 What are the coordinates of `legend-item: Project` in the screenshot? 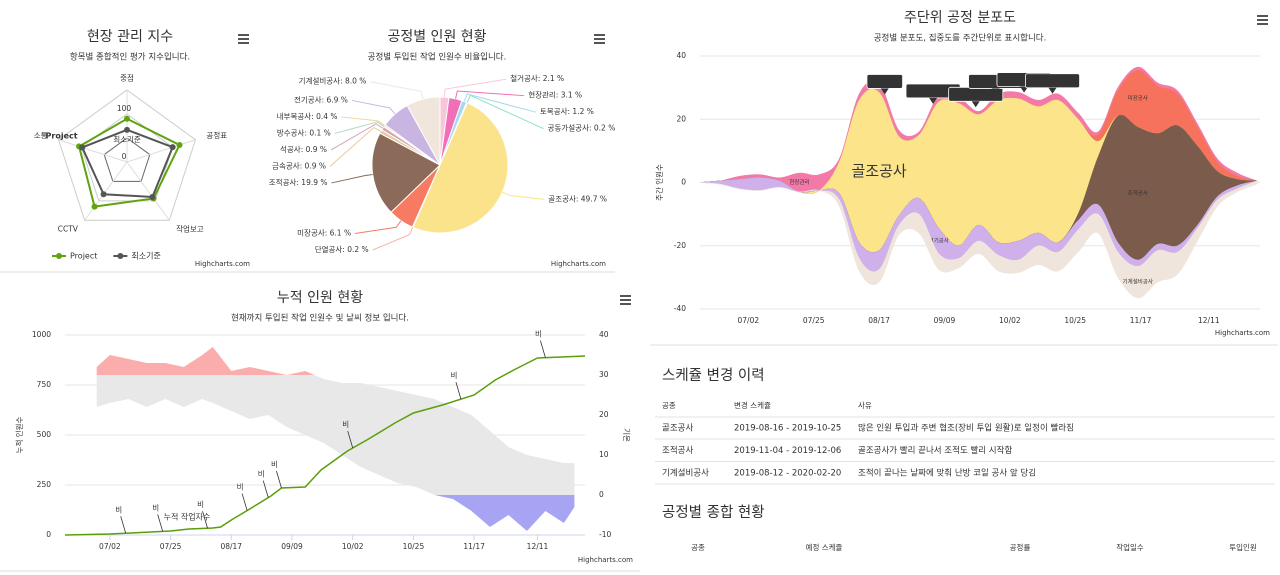 It's located at (74, 256).